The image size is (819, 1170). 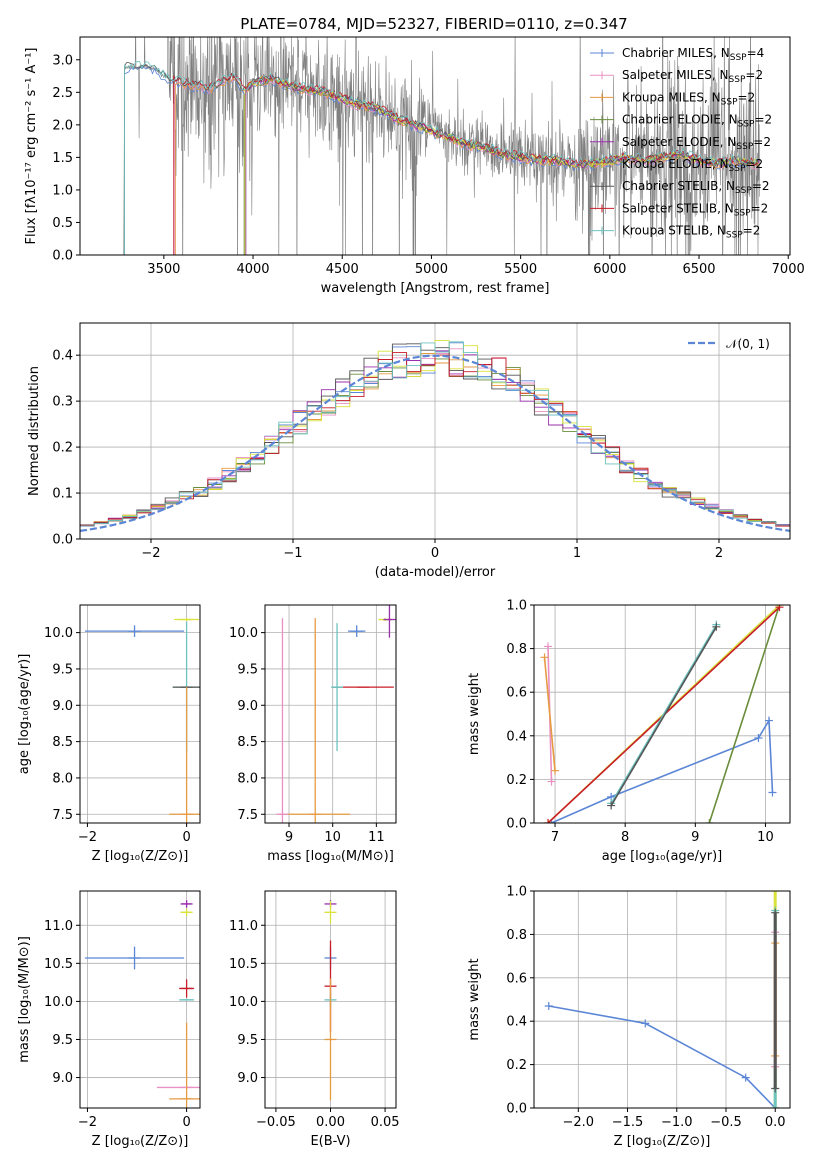 I want to click on legend-label-salpeter_stelib: Salpeter STELIB, NSSP=2, so click(x=695, y=209).